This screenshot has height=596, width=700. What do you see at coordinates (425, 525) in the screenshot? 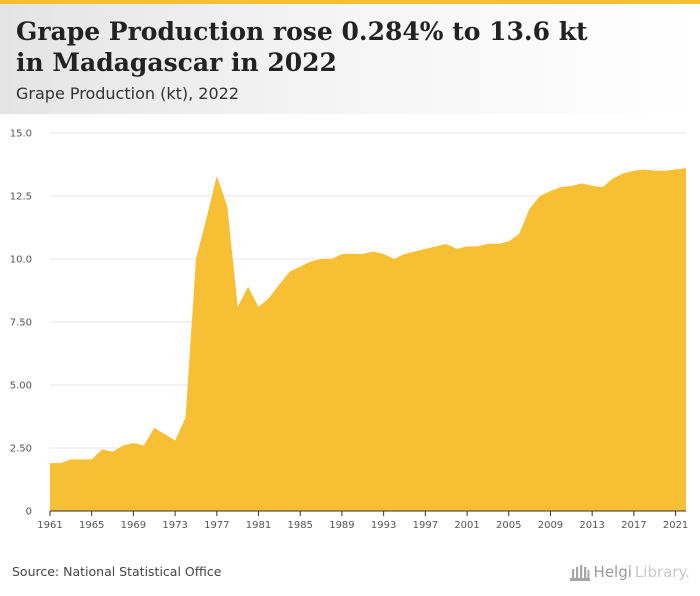
I see `x-tick-label: 1997` at bounding box center [425, 525].